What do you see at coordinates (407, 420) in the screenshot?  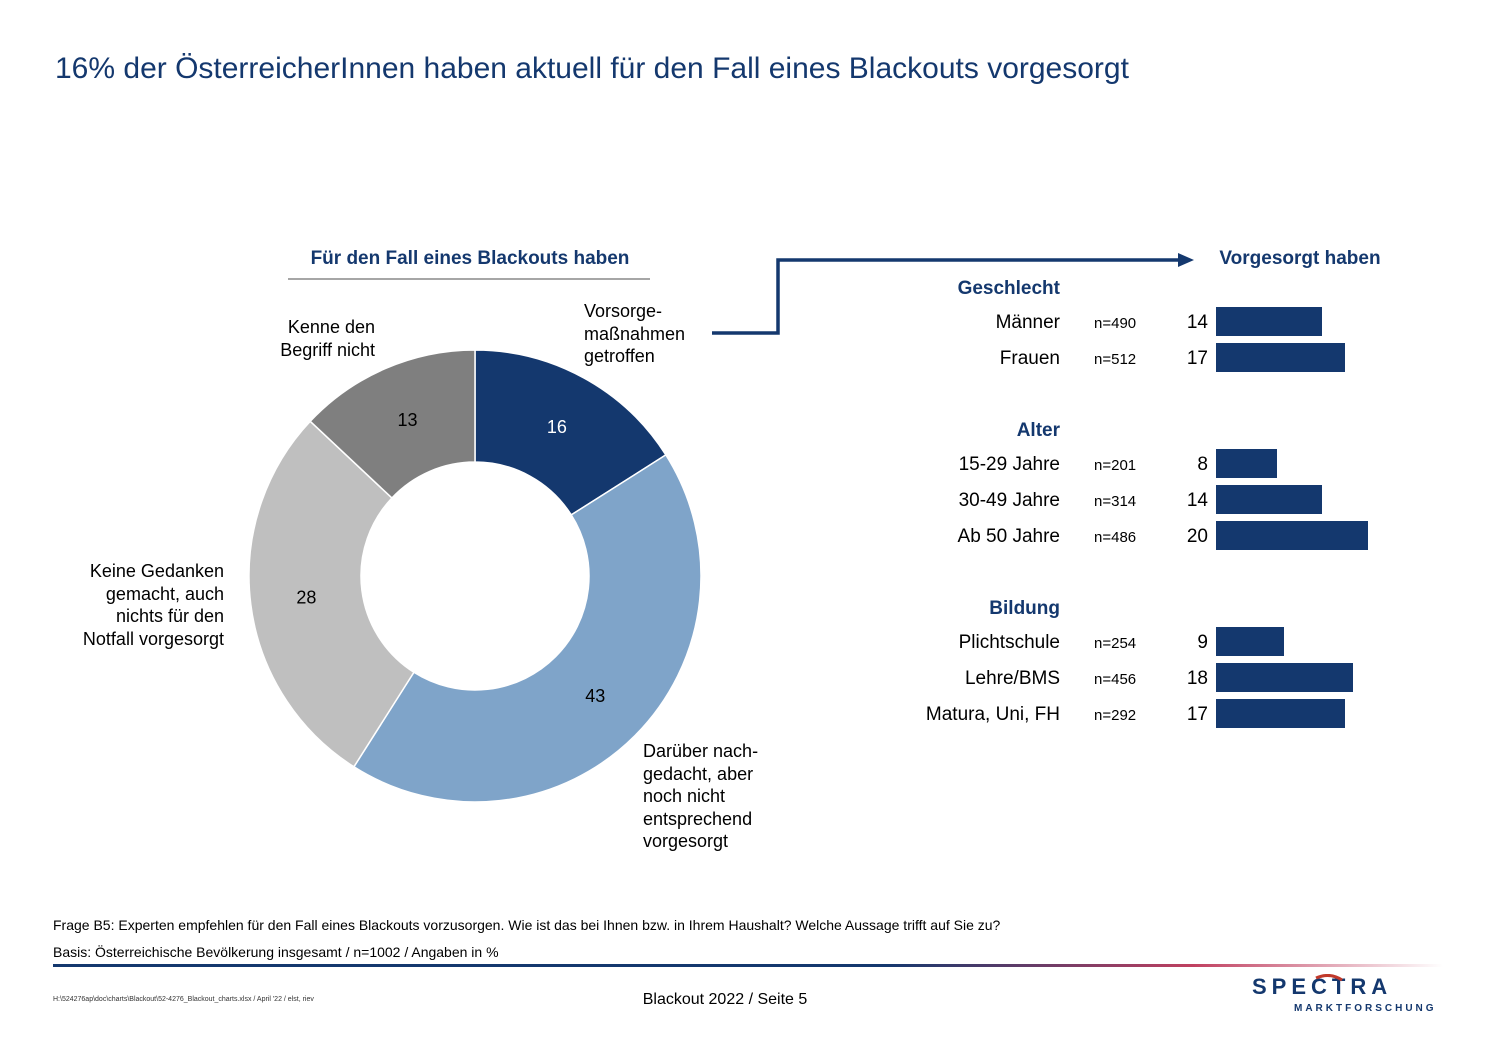 I see `donut-value-label-kenne-nicht: 13` at bounding box center [407, 420].